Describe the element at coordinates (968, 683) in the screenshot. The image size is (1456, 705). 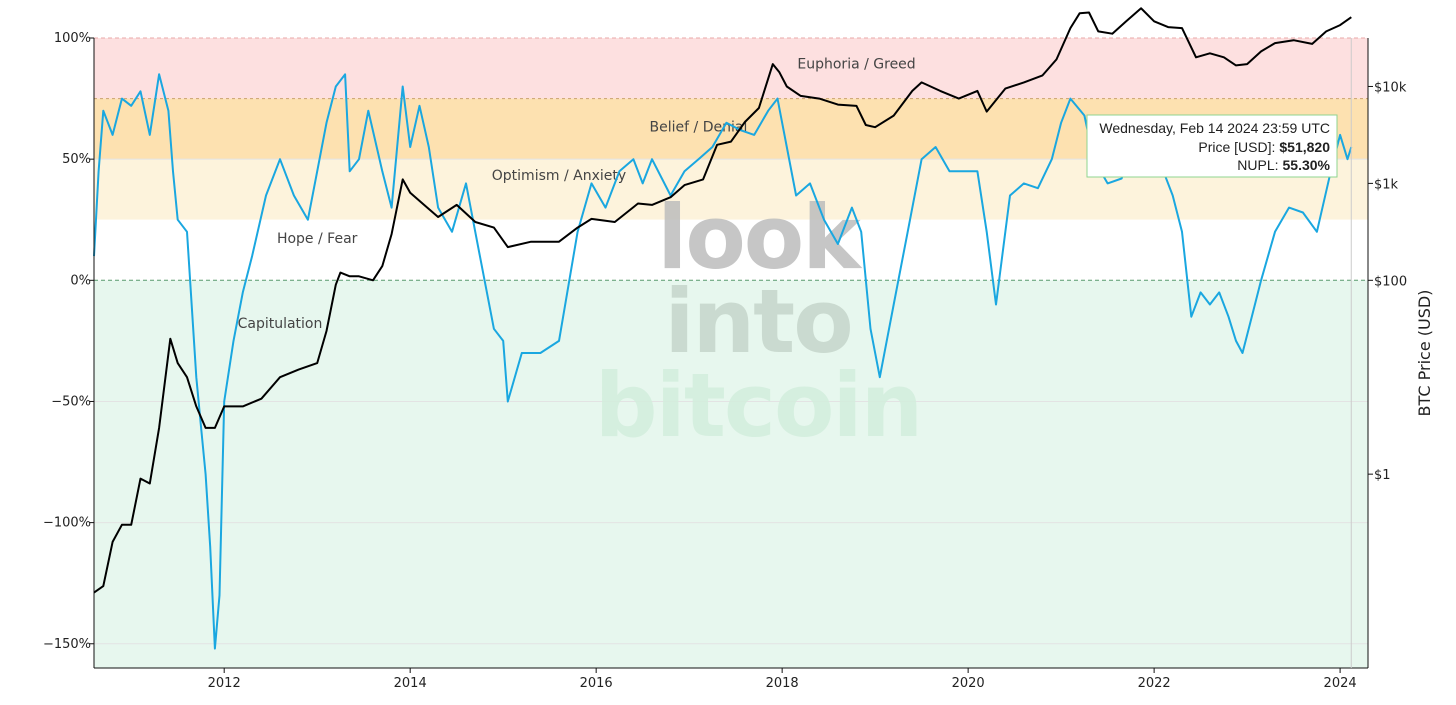
I see `x-tick-label-2020: 2020` at that location.